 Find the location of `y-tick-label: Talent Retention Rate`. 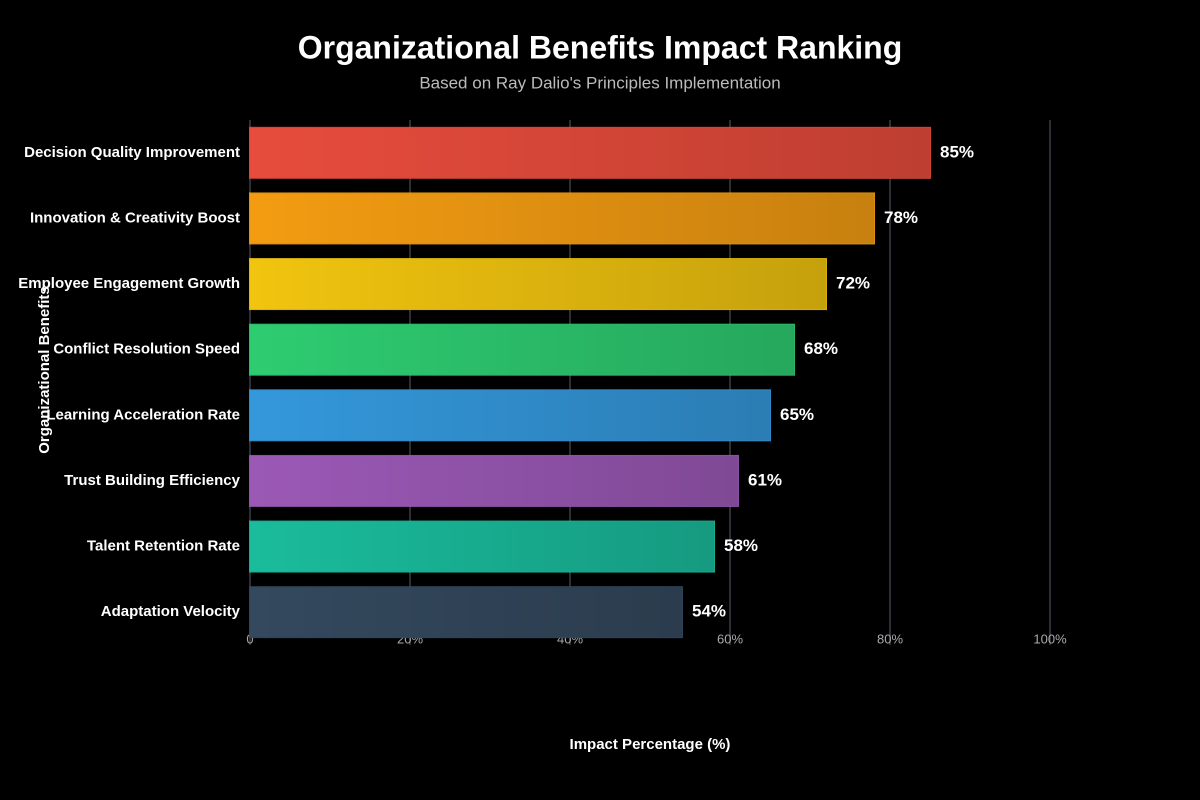

y-tick-label: Talent Retention Rate is located at coordinates (163, 546).